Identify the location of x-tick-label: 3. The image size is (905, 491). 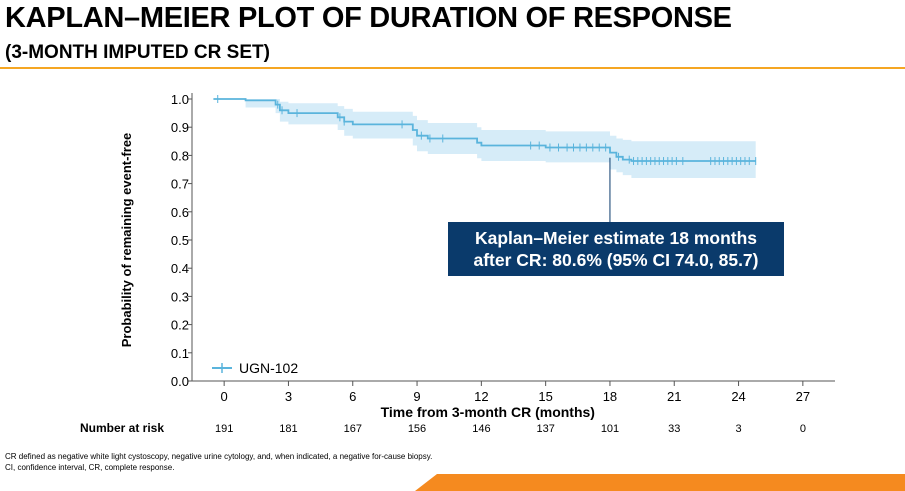
(288, 396).